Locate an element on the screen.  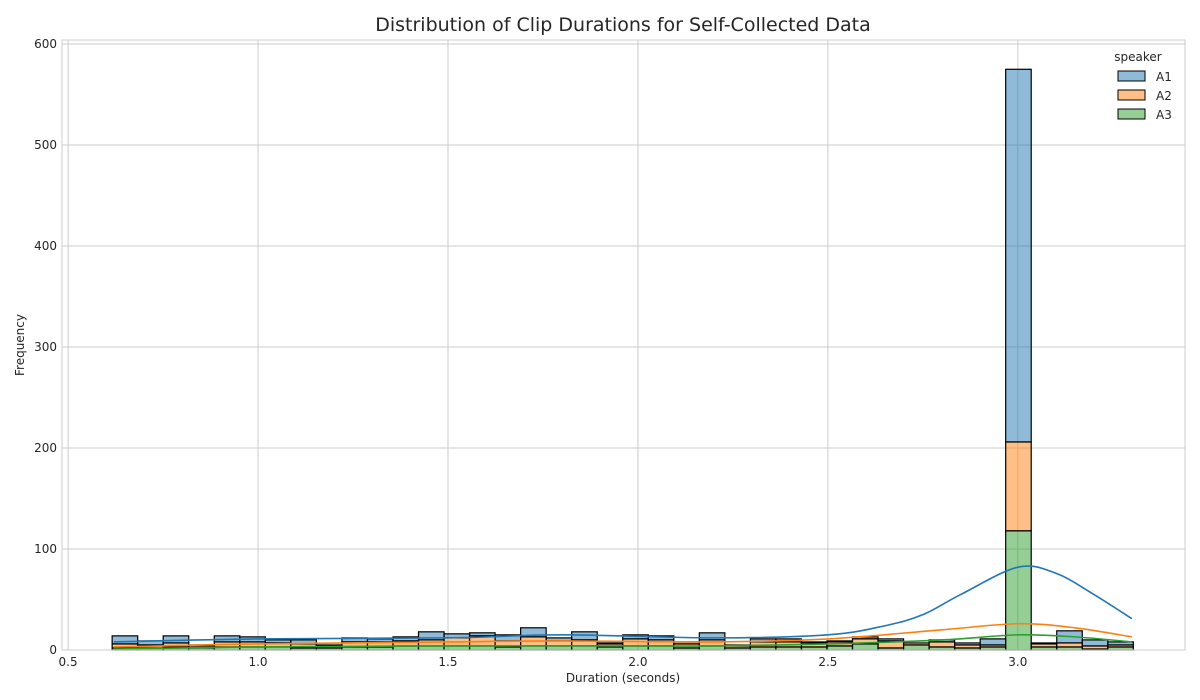
y-tick-label: 200 is located at coordinates (45, 448).